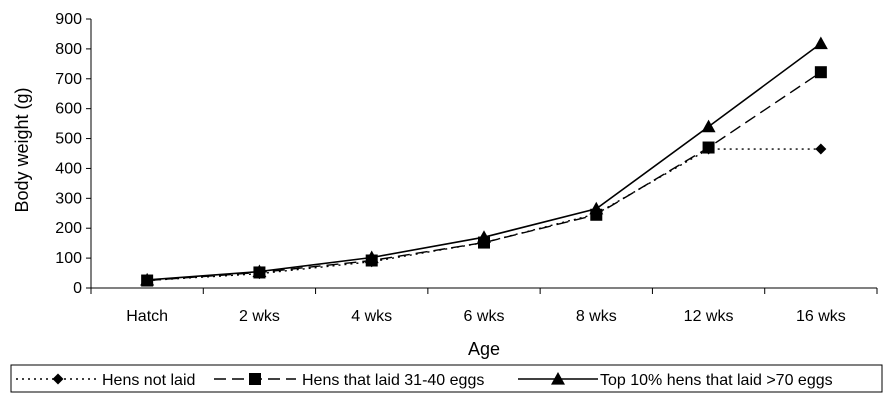 The width and height of the screenshot is (887, 419). I want to click on y-tick-label: 800, so click(68, 49).